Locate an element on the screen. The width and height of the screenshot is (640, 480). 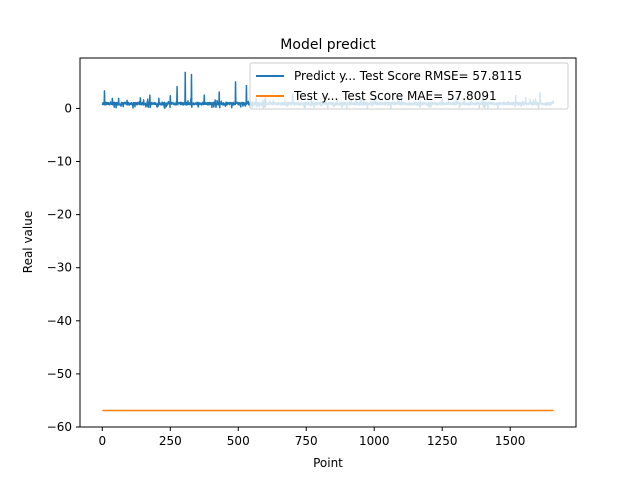
x-tick-label: 1500 is located at coordinates (510, 441).